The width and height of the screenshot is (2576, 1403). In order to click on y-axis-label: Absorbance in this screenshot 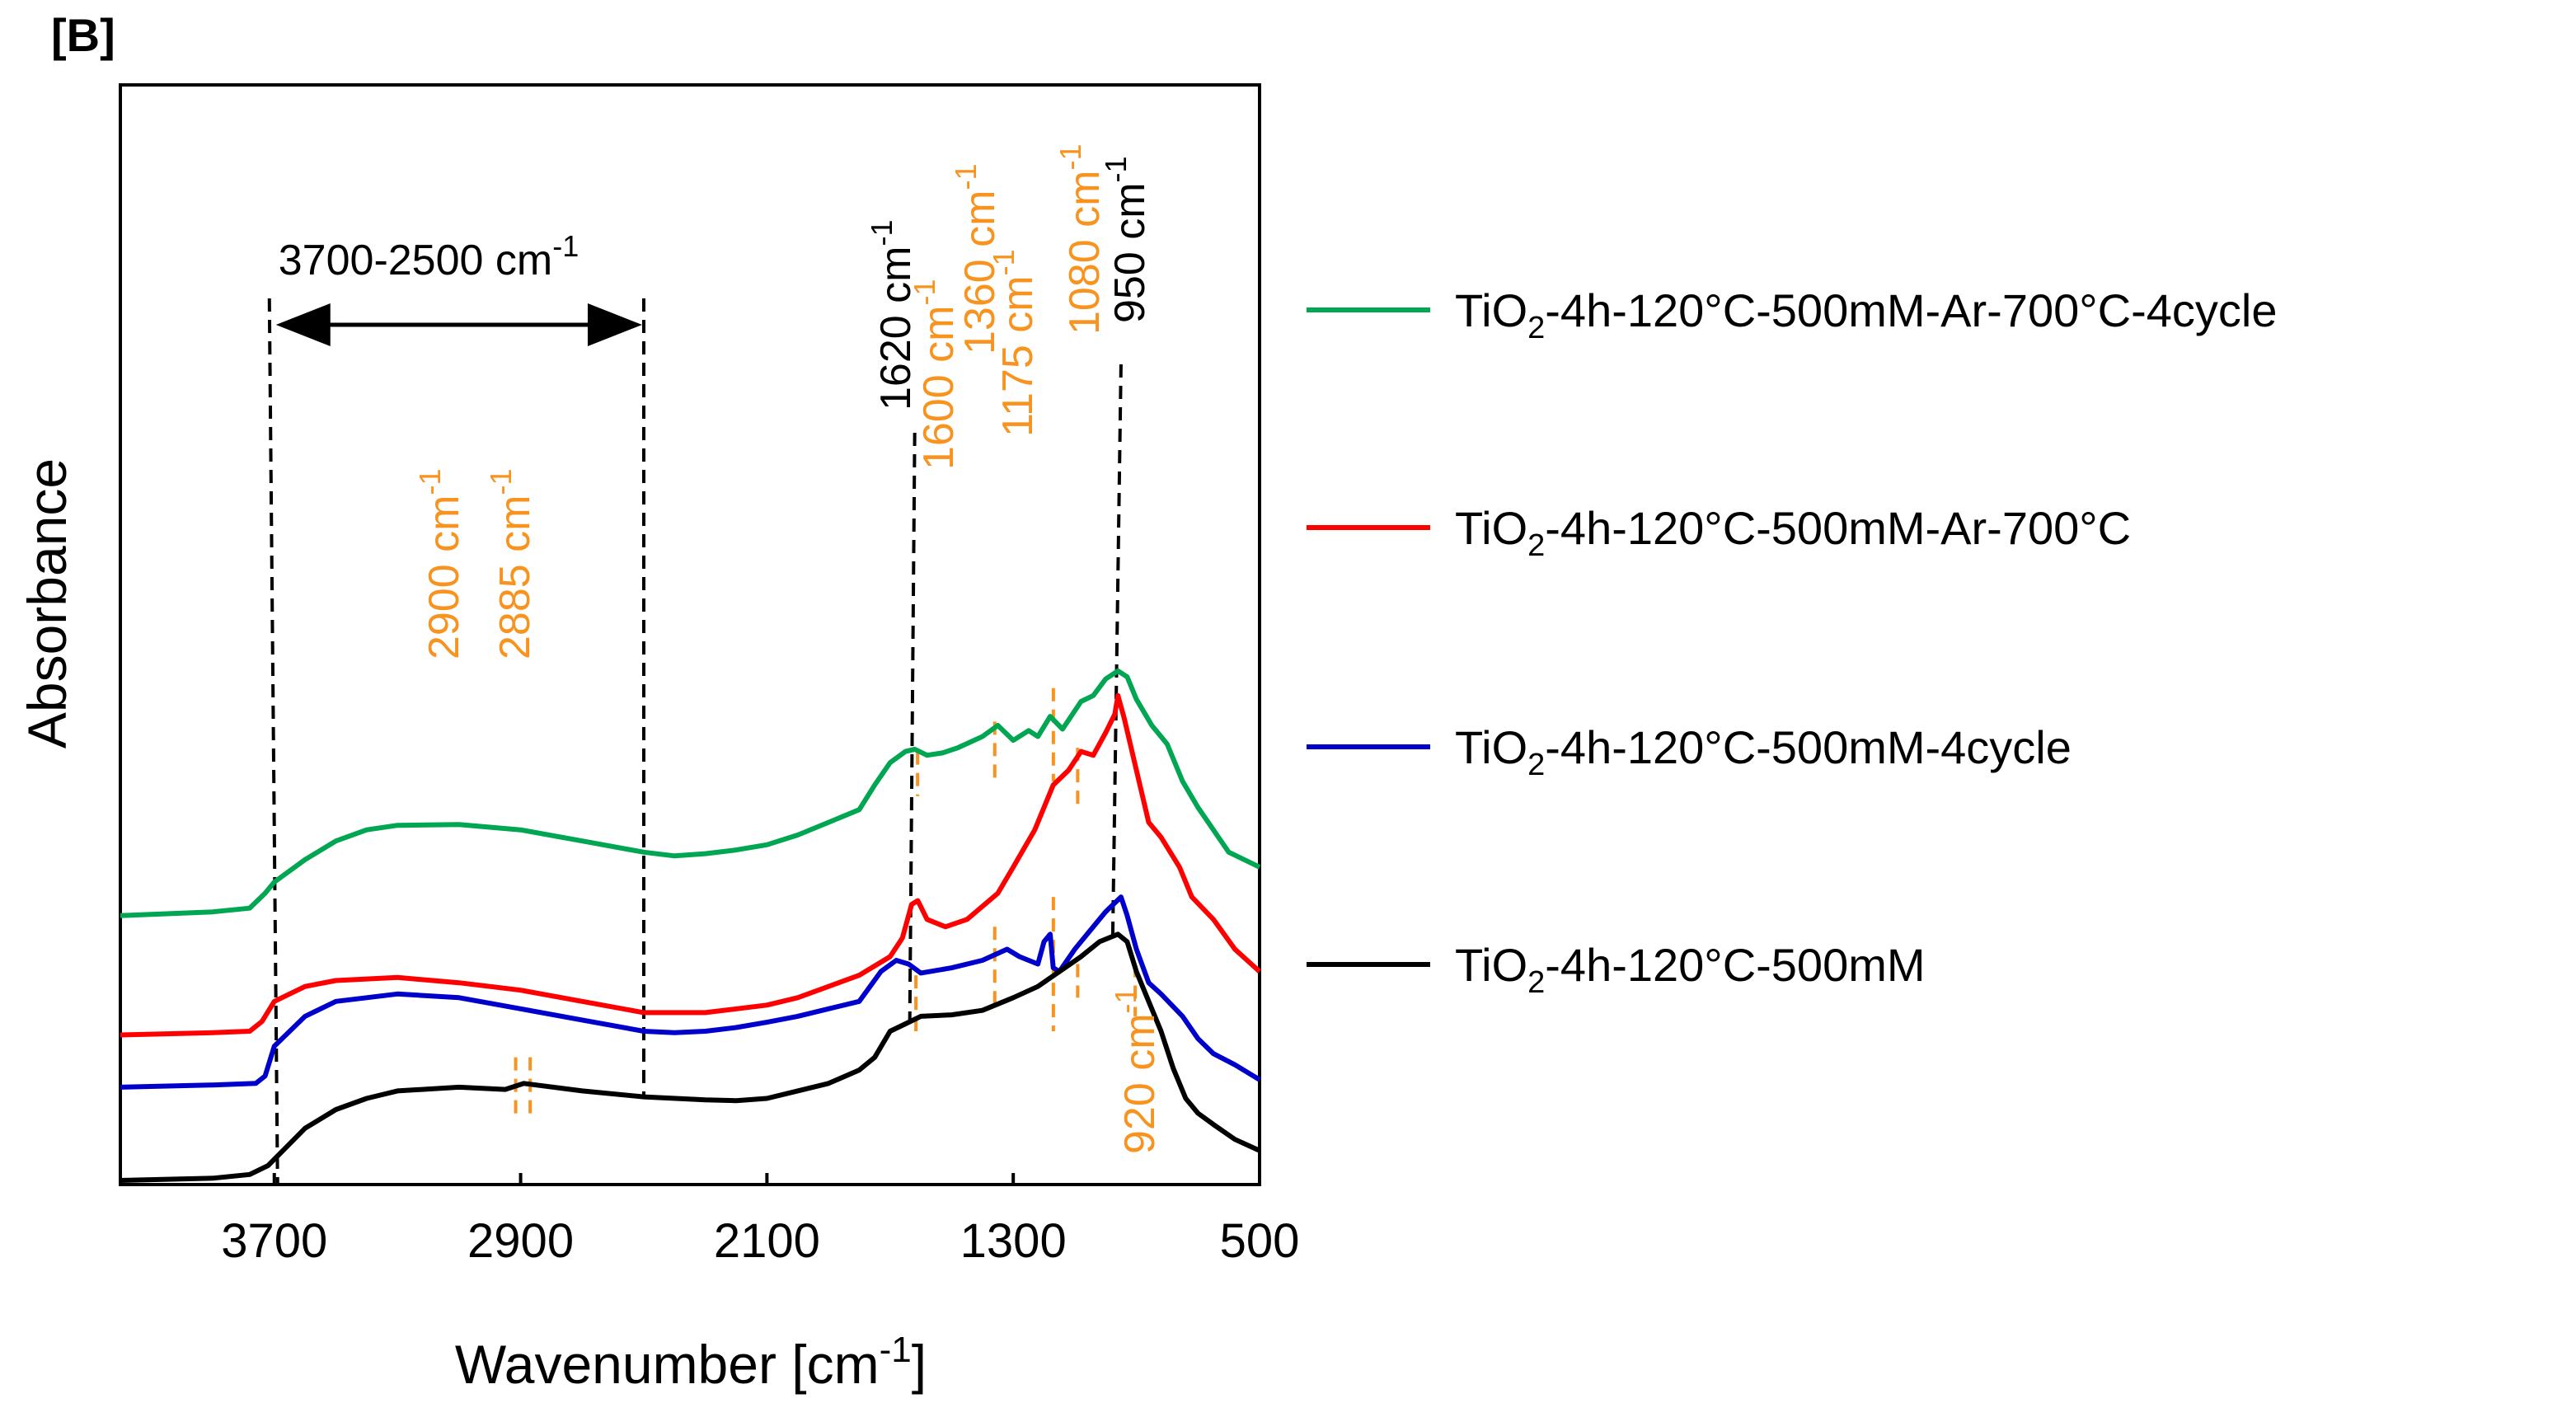, I will do `click(47, 603)`.